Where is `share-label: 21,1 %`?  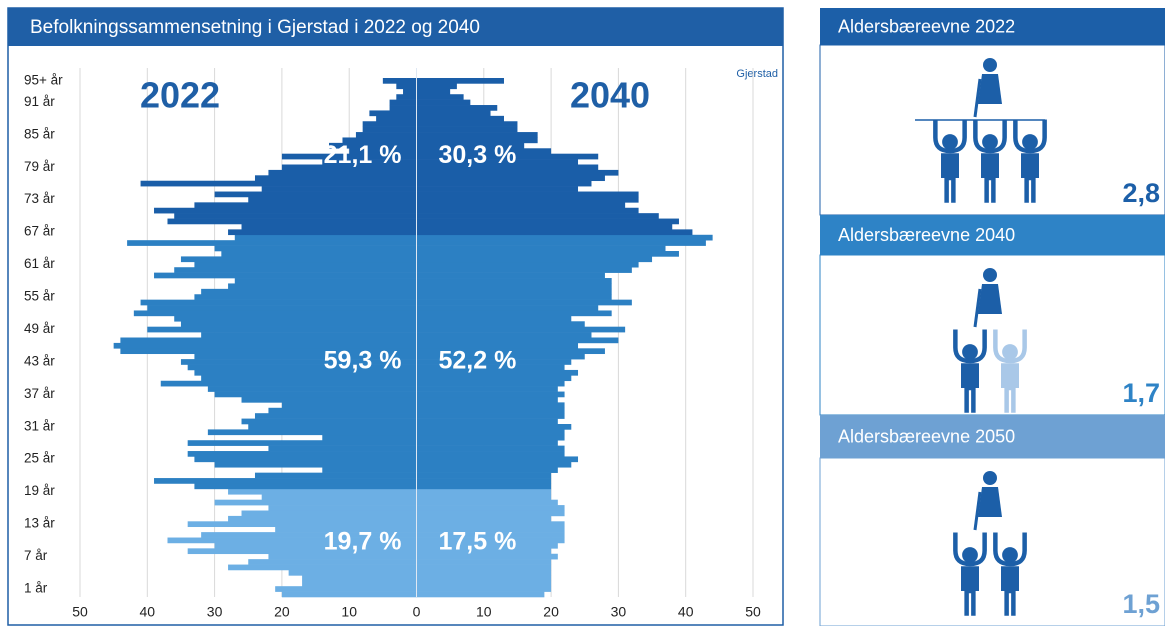
share-label: 21,1 % is located at coordinates (363, 155).